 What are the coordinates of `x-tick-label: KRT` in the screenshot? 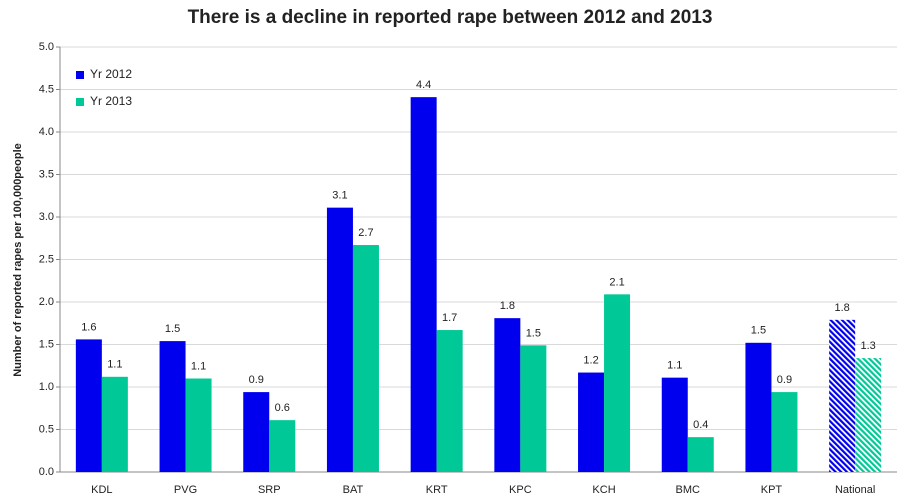 It's located at (437, 490).